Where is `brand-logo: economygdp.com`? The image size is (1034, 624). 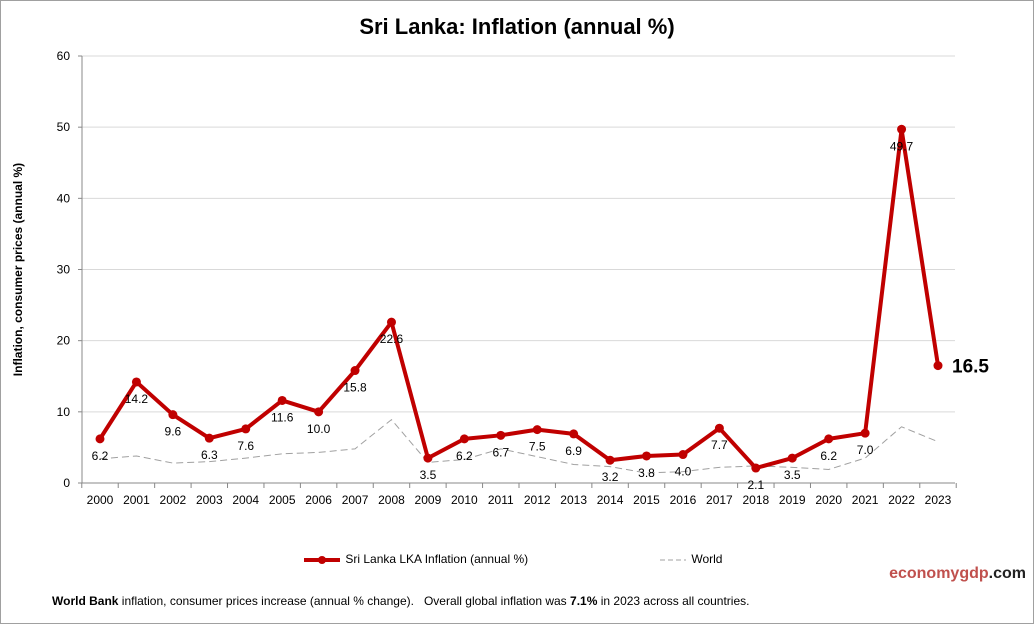 brand-logo: economygdp.com is located at coordinates (957, 574).